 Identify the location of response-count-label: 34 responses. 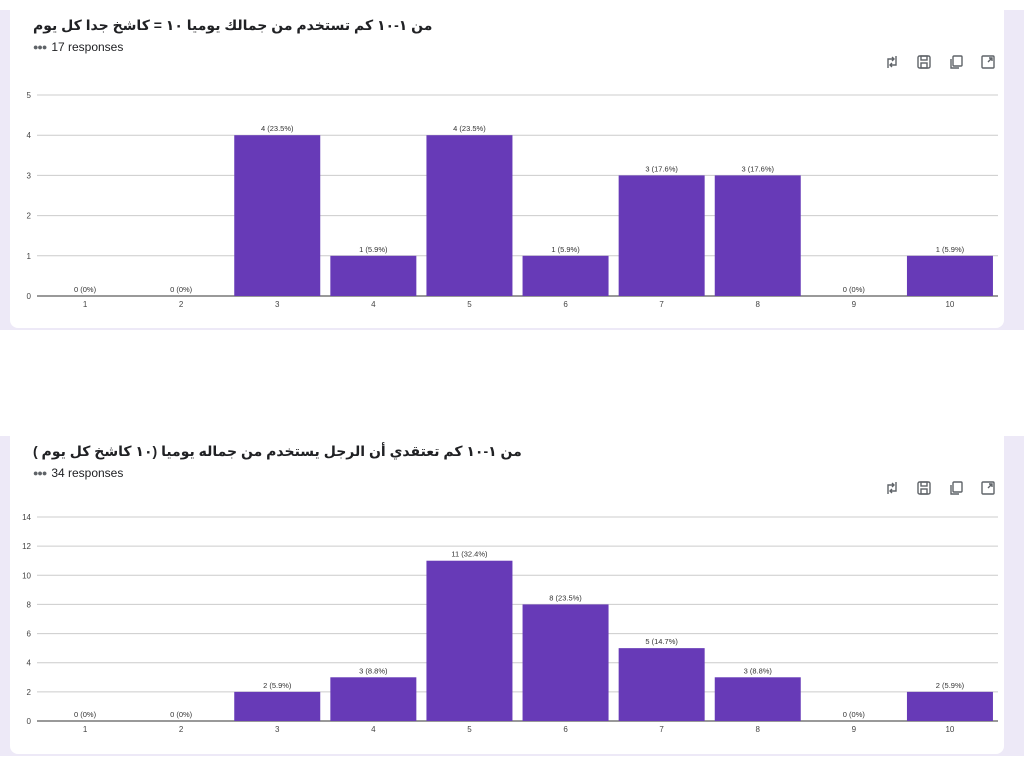
(87, 473).